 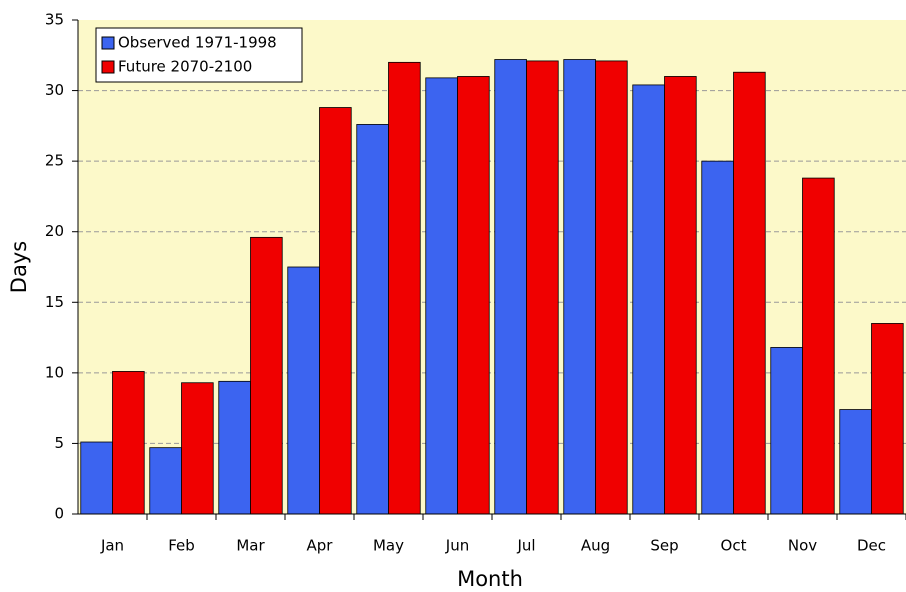 I want to click on y-tick-label: 35, so click(x=54, y=20).